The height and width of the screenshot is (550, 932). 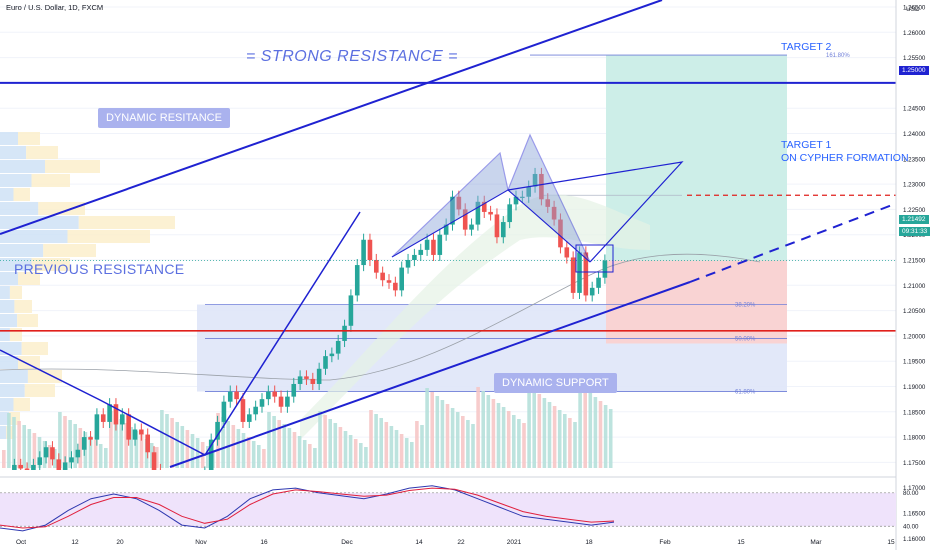 What do you see at coordinates (914, 438) in the screenshot?
I see `y-tick-label: 1.18000` at bounding box center [914, 438].